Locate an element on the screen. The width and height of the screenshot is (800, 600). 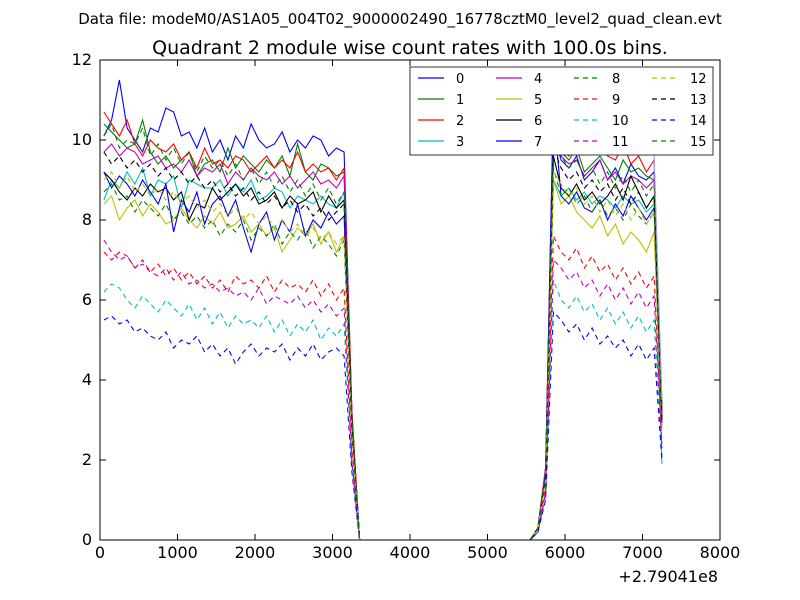
legend-frame is located at coordinates (561, 111).